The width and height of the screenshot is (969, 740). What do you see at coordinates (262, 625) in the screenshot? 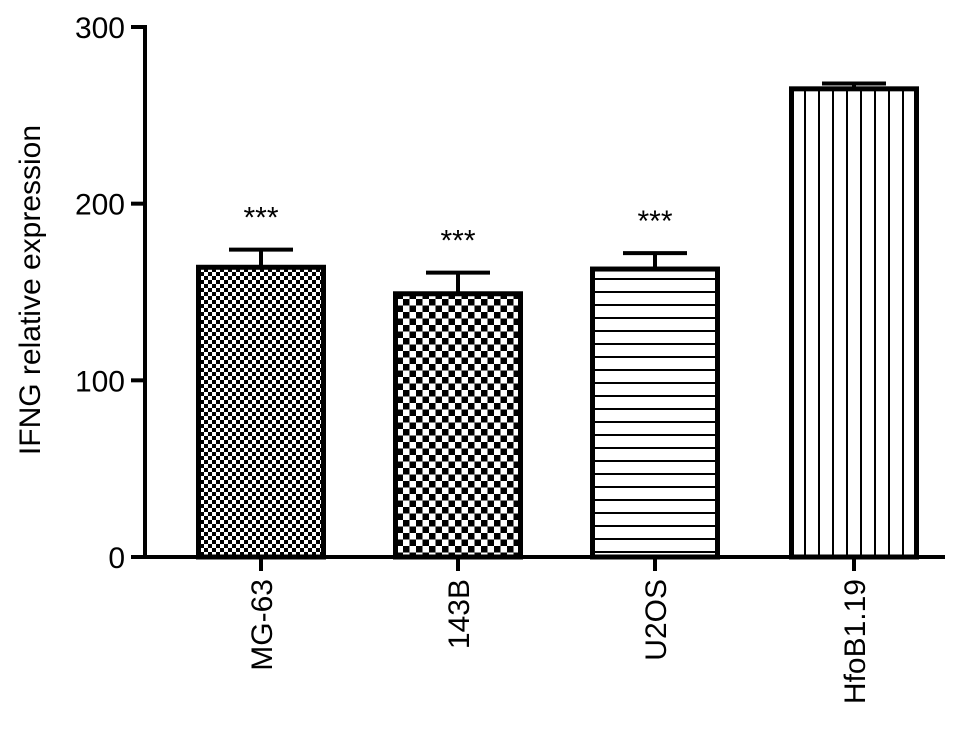
I see `x-tick-label: MG-63` at bounding box center [262, 625].